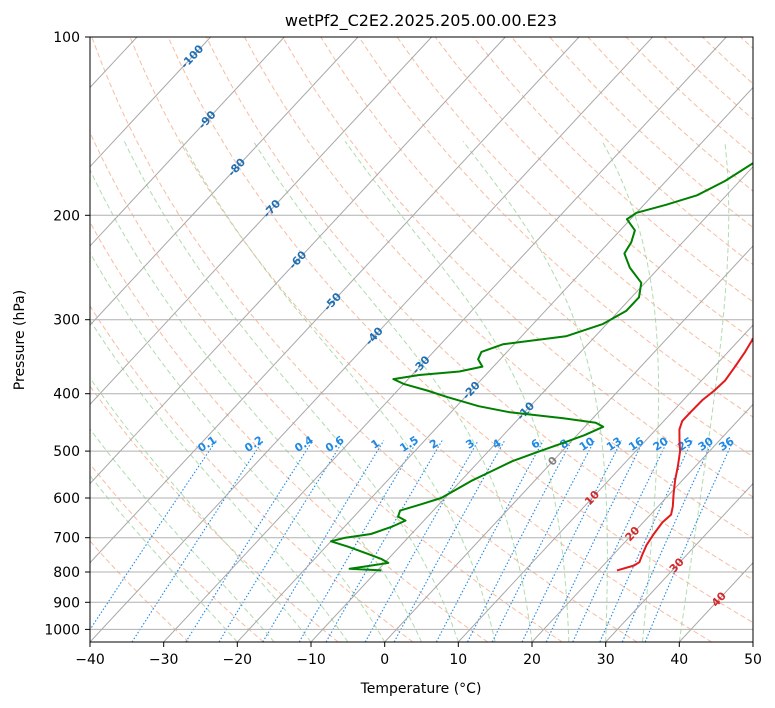  Describe the element at coordinates (311, 660) in the screenshot. I see `x-tick-label: −10` at that location.